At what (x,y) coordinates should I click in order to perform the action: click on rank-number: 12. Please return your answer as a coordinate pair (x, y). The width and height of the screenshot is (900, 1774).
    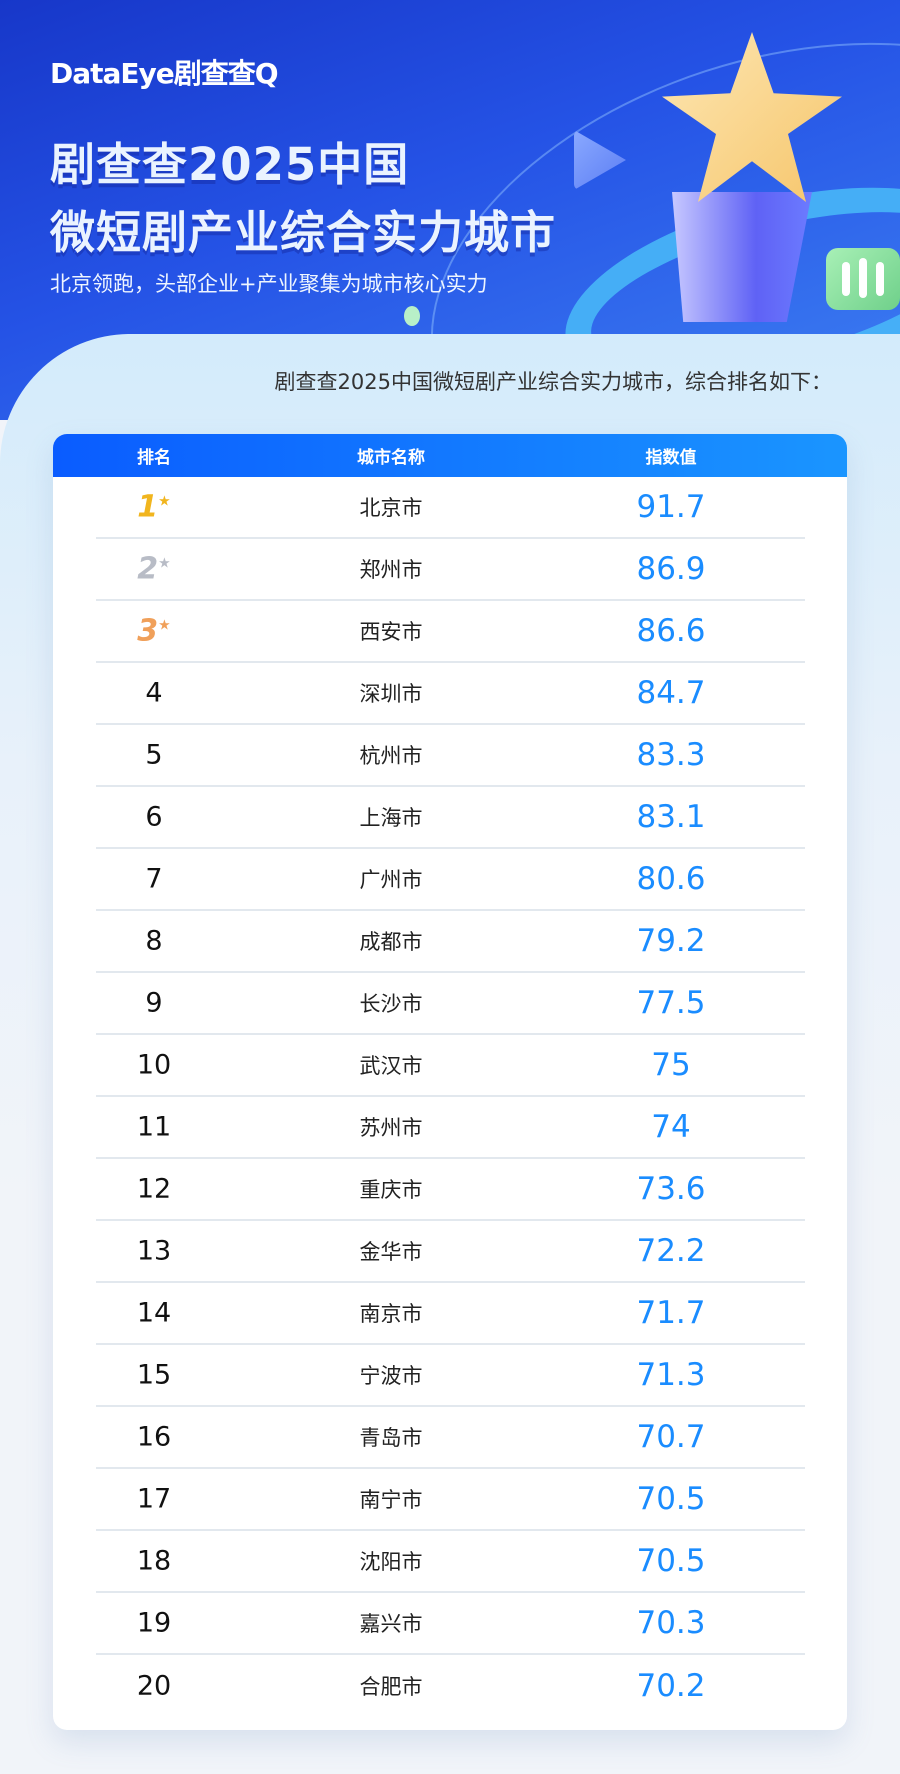
    Looking at the image, I should click on (154, 1189).